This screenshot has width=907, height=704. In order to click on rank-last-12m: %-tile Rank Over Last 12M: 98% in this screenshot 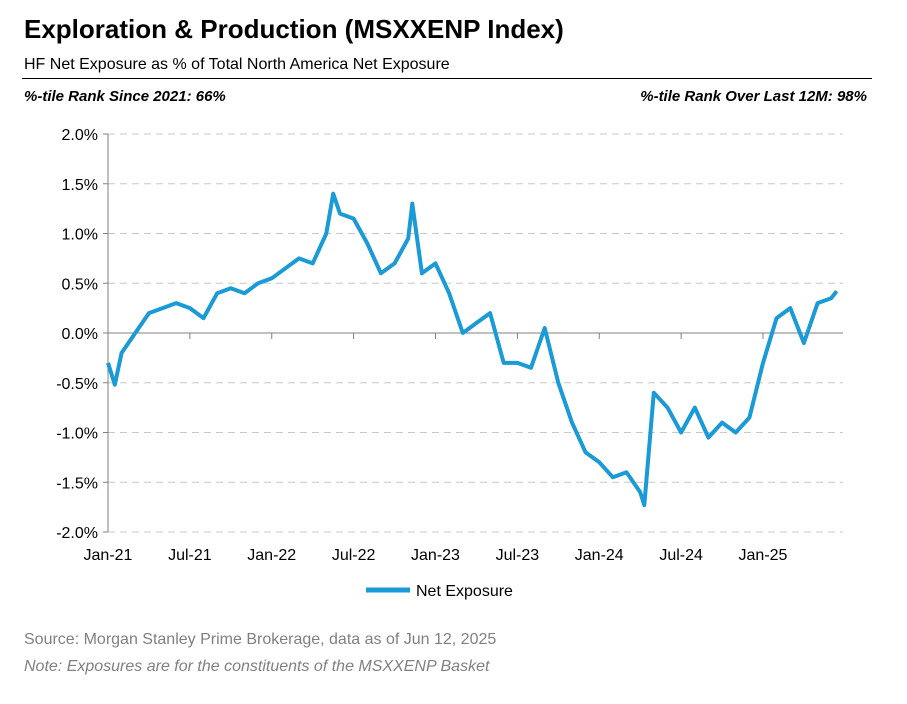, I will do `click(753, 96)`.